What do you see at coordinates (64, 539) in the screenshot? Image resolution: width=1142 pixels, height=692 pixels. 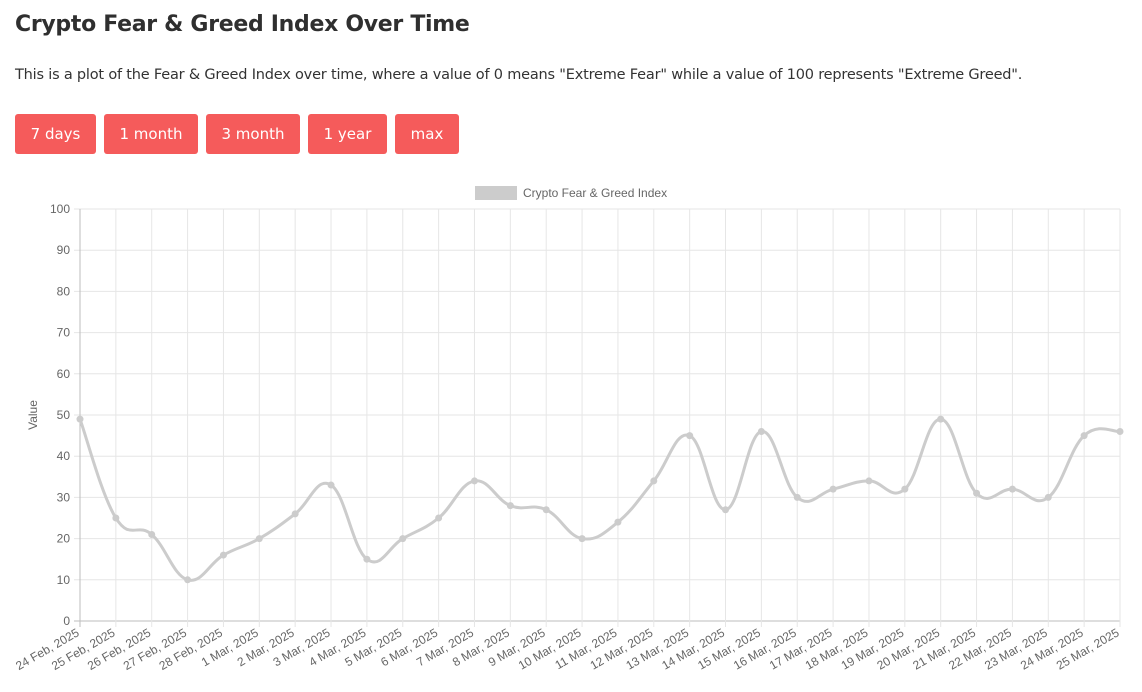 I see `y-tick-label: 20` at bounding box center [64, 539].